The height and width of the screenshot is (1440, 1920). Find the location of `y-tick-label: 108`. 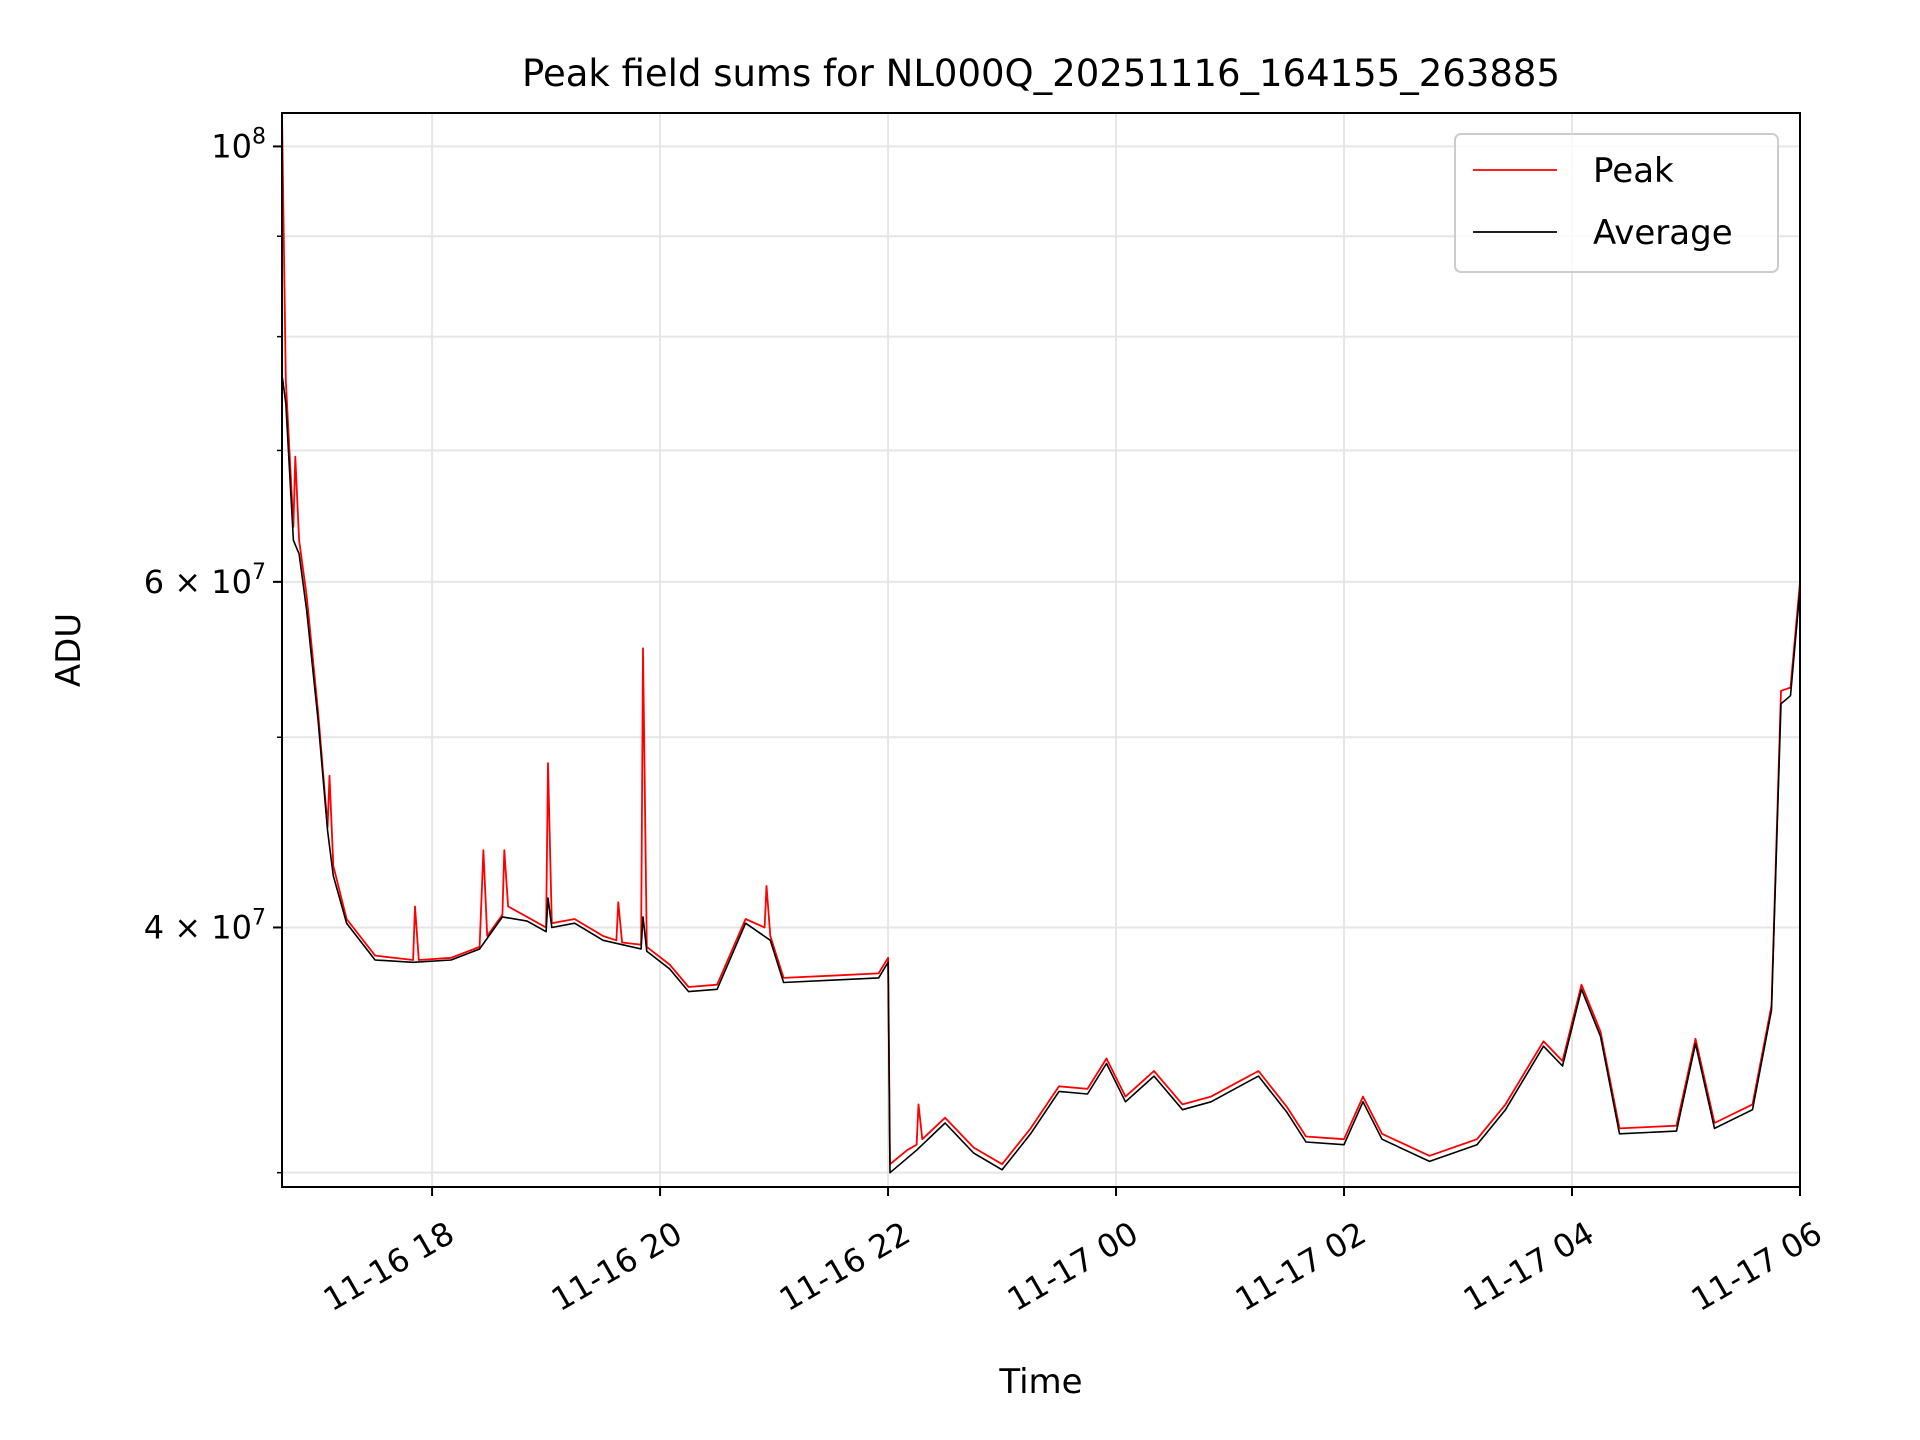

y-tick-label: 108 is located at coordinates (238, 144).